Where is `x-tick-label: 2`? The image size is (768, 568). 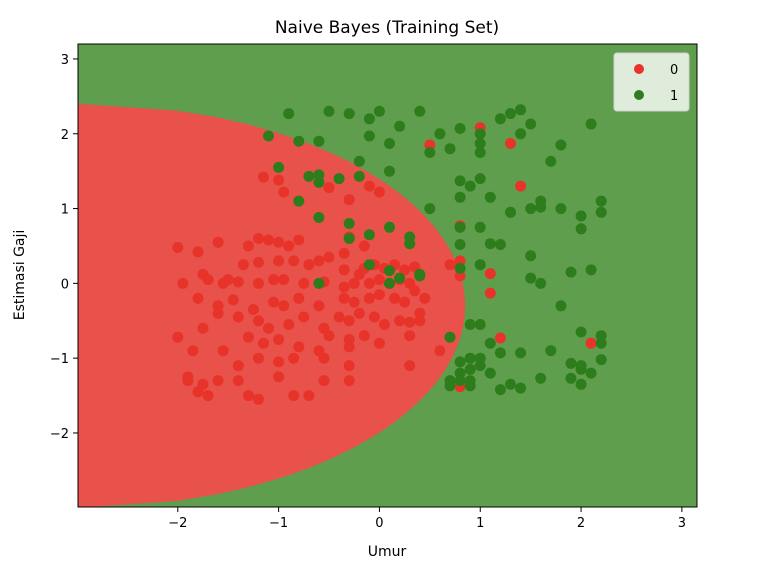 x-tick-label: 2 is located at coordinates (581, 523).